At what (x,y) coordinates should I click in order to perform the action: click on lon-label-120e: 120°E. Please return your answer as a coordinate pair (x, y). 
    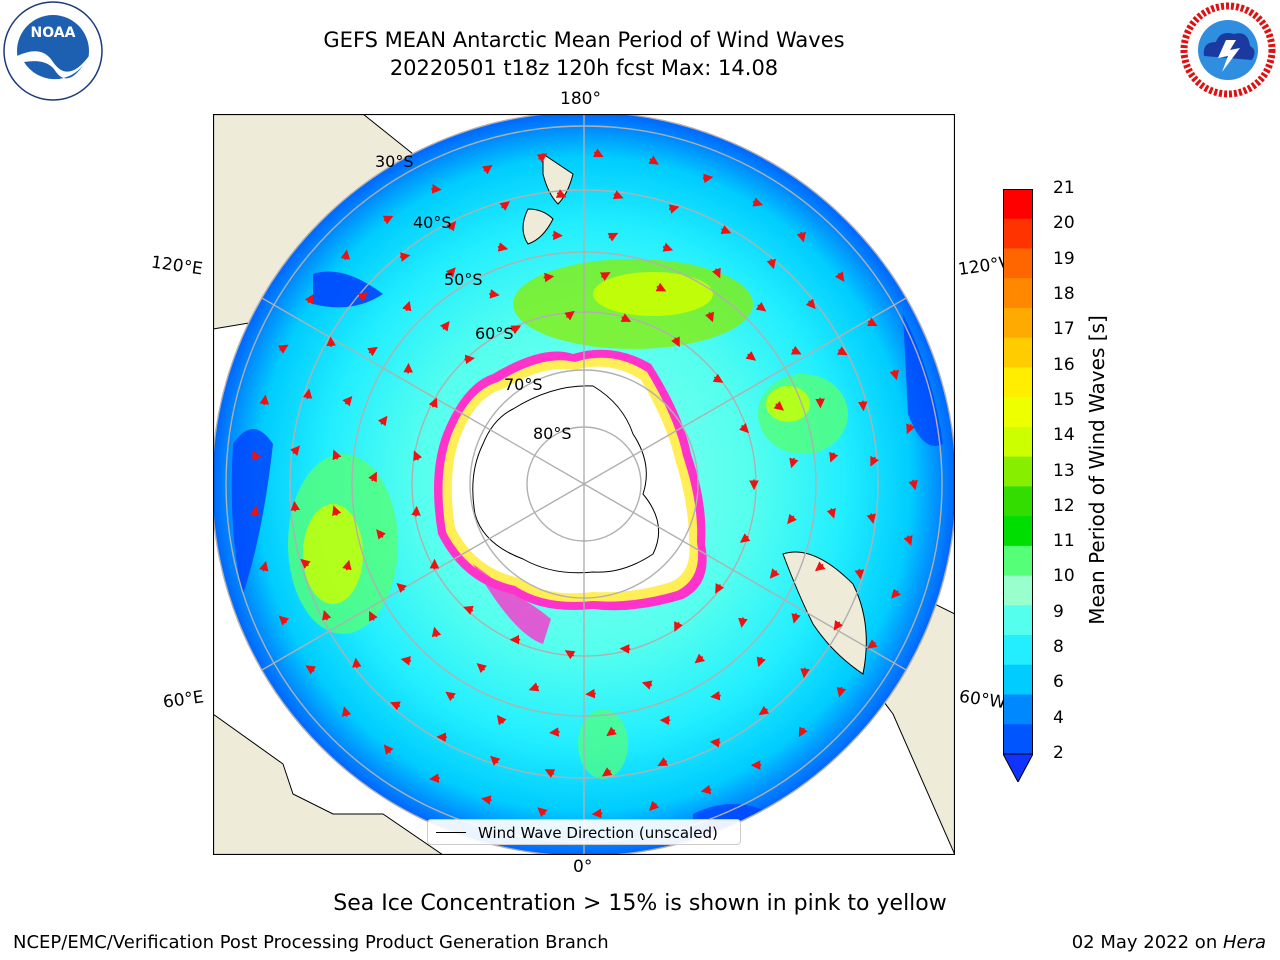
    Looking at the image, I should click on (176, 266).